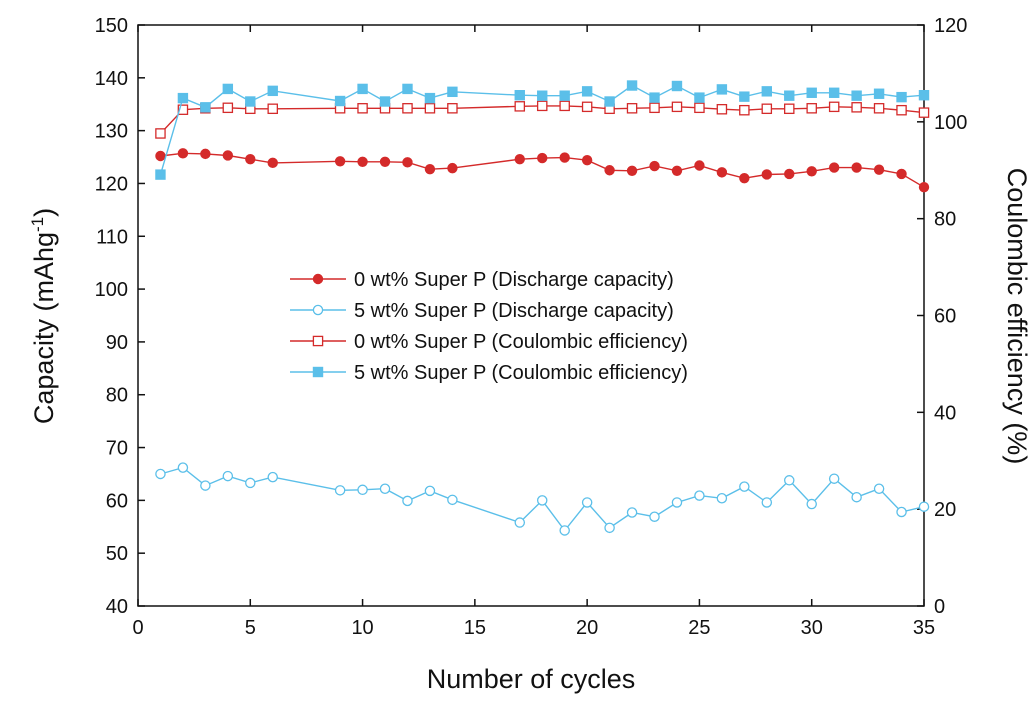  I want to click on left-y-axis-title-sup: -1, so click(37, 224).